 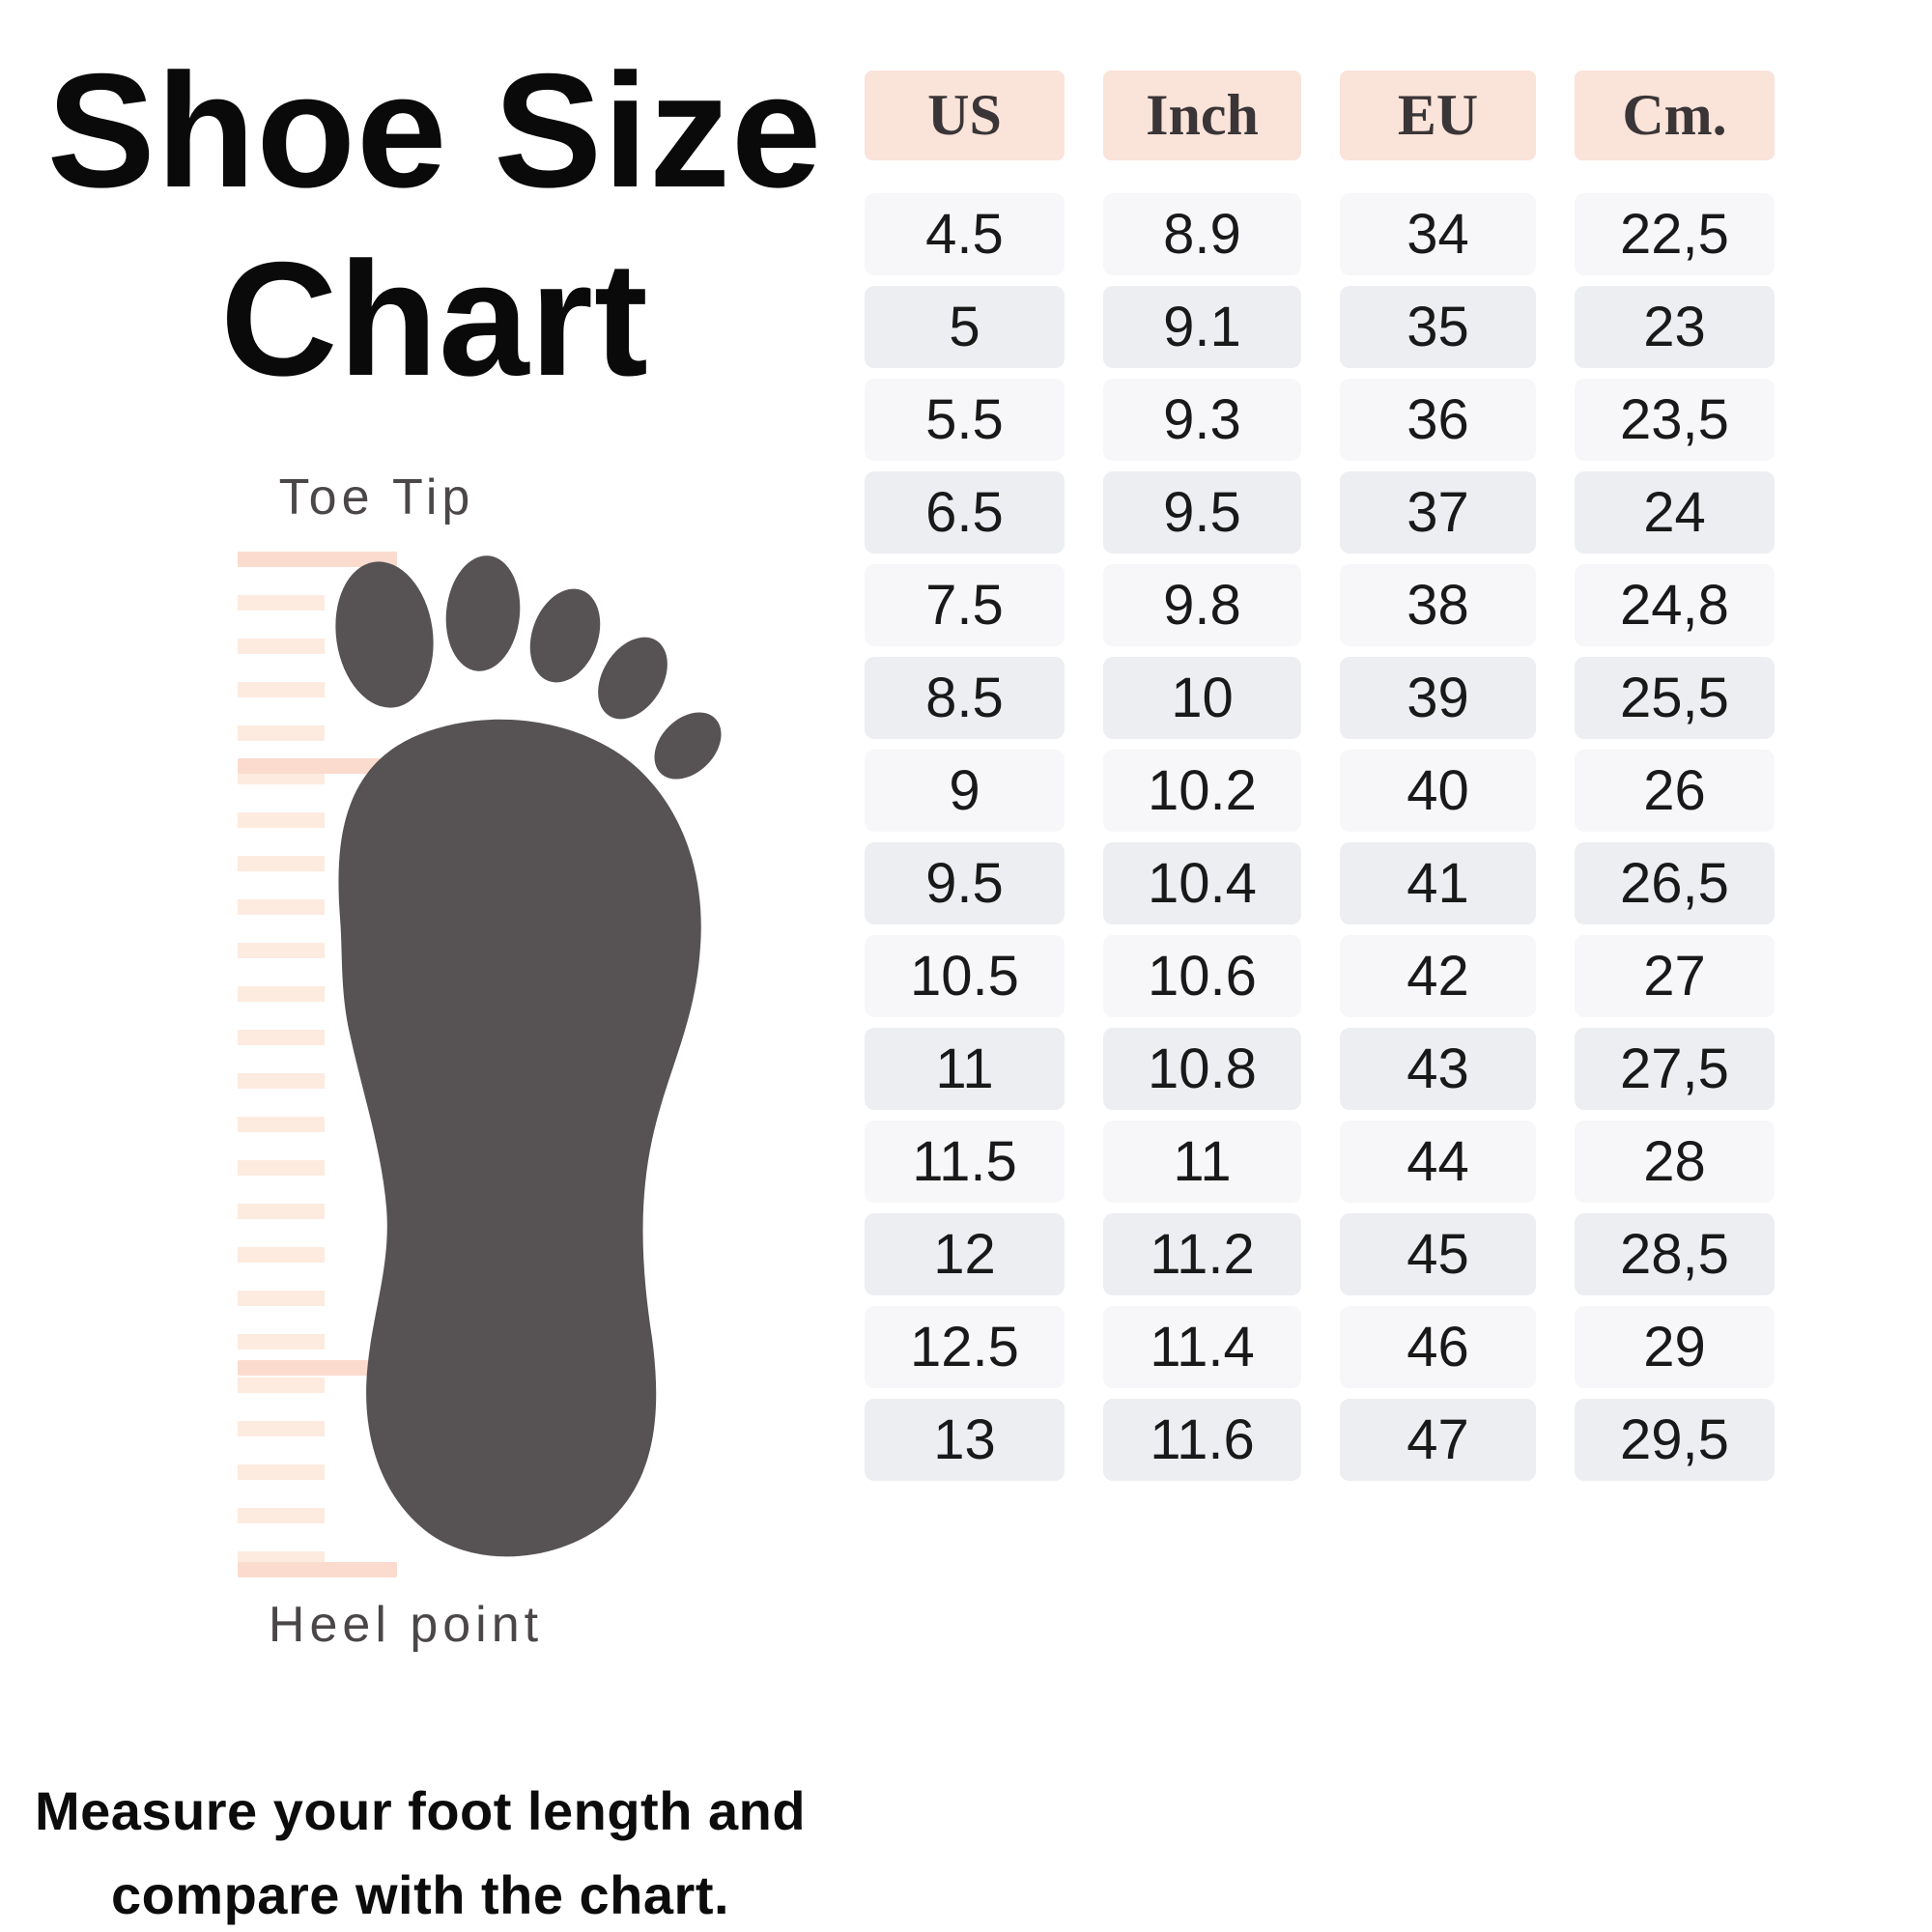 What do you see at coordinates (1438, 605) in the screenshot?
I see `table-cell-eu: 38` at bounding box center [1438, 605].